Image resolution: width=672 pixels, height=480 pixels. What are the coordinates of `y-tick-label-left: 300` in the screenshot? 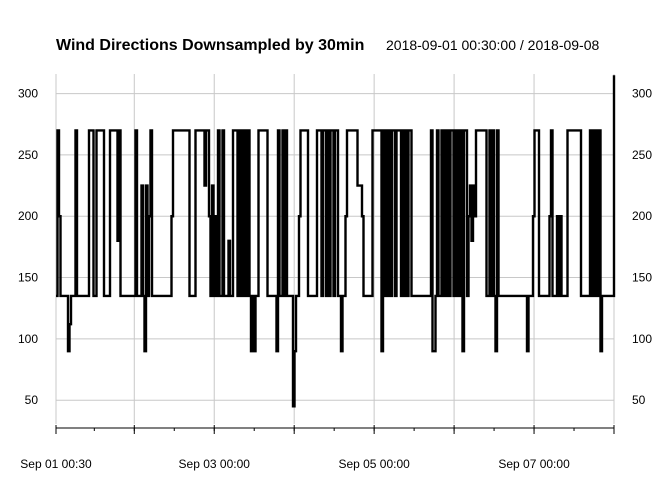 It's located at (28, 94).